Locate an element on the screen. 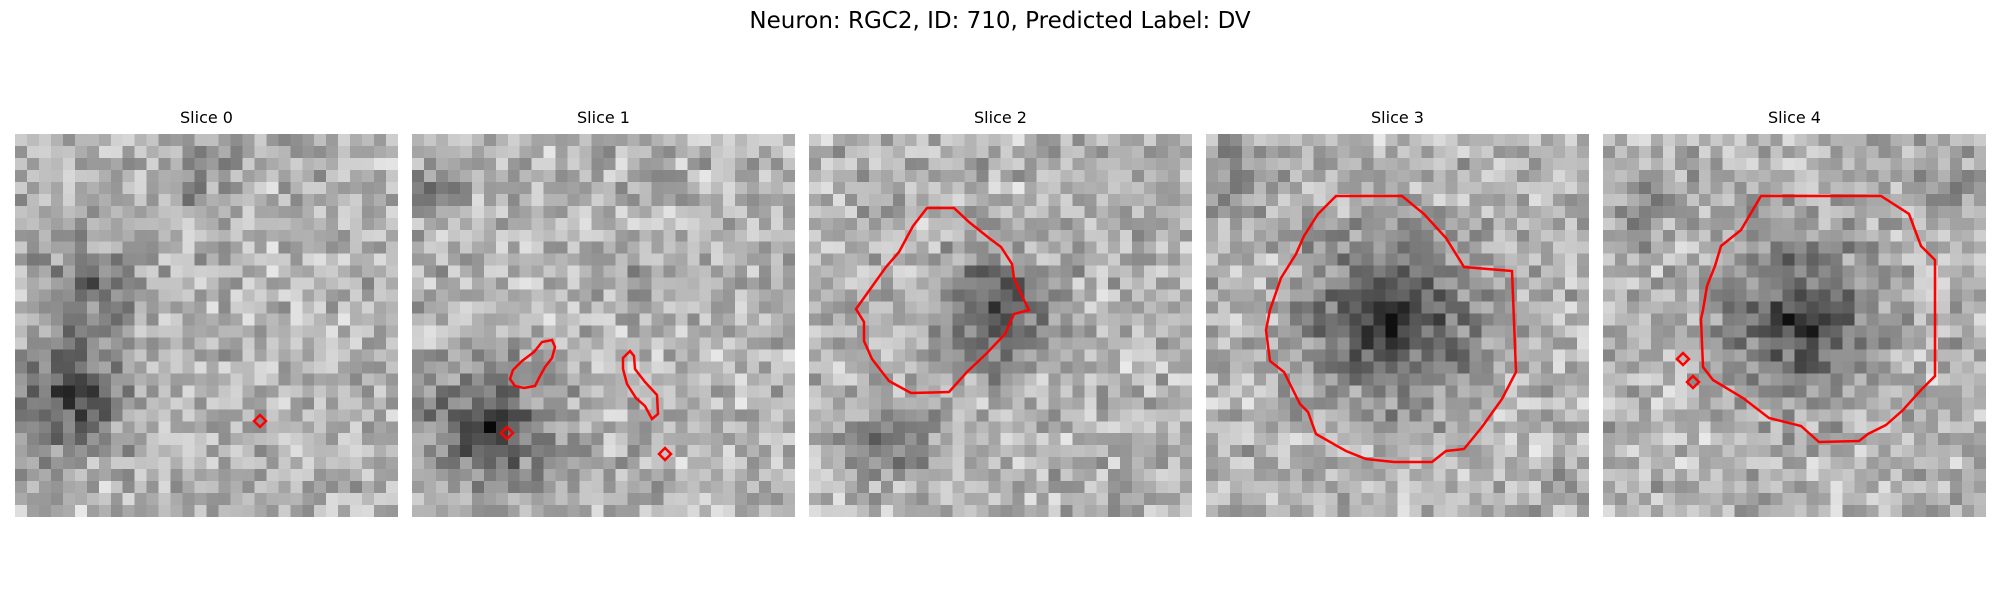 This screenshot has width=2000, height=600. slice-title: Slice 2 is located at coordinates (1000, 117).